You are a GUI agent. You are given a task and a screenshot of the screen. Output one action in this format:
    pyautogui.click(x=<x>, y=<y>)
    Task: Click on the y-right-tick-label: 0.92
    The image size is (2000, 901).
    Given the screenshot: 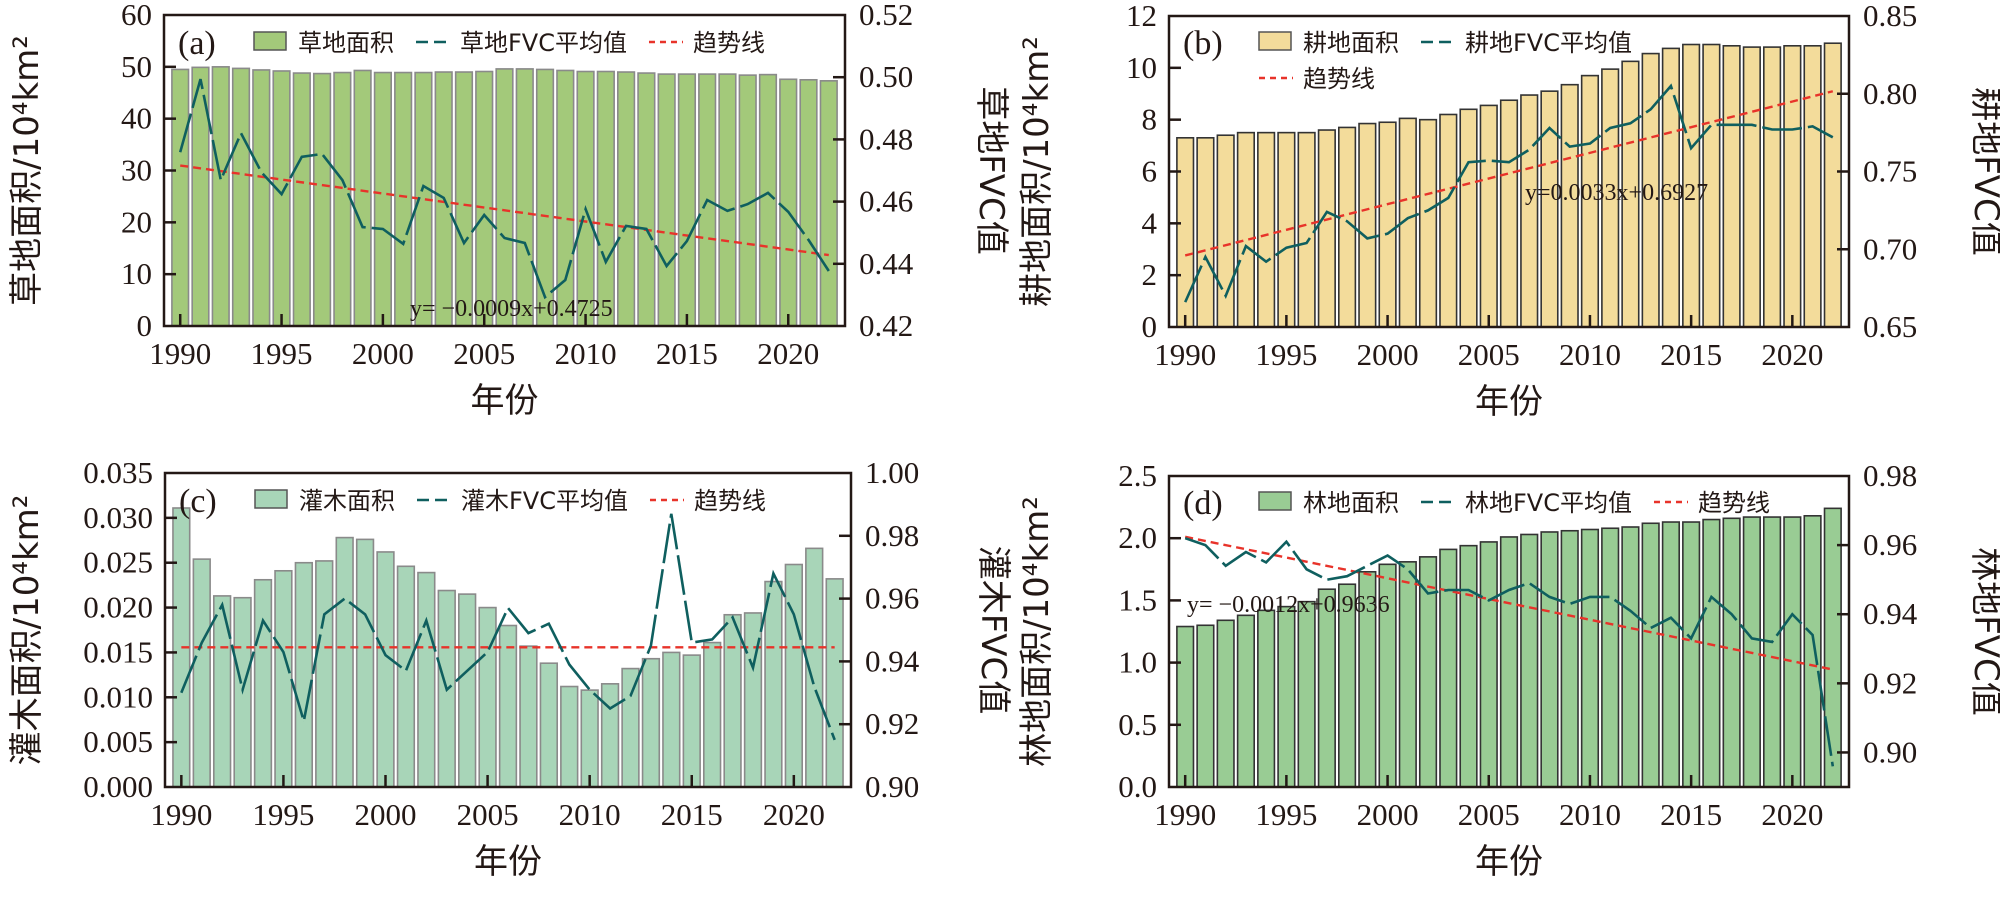 What is the action you would take?
    pyautogui.click(x=1890, y=682)
    